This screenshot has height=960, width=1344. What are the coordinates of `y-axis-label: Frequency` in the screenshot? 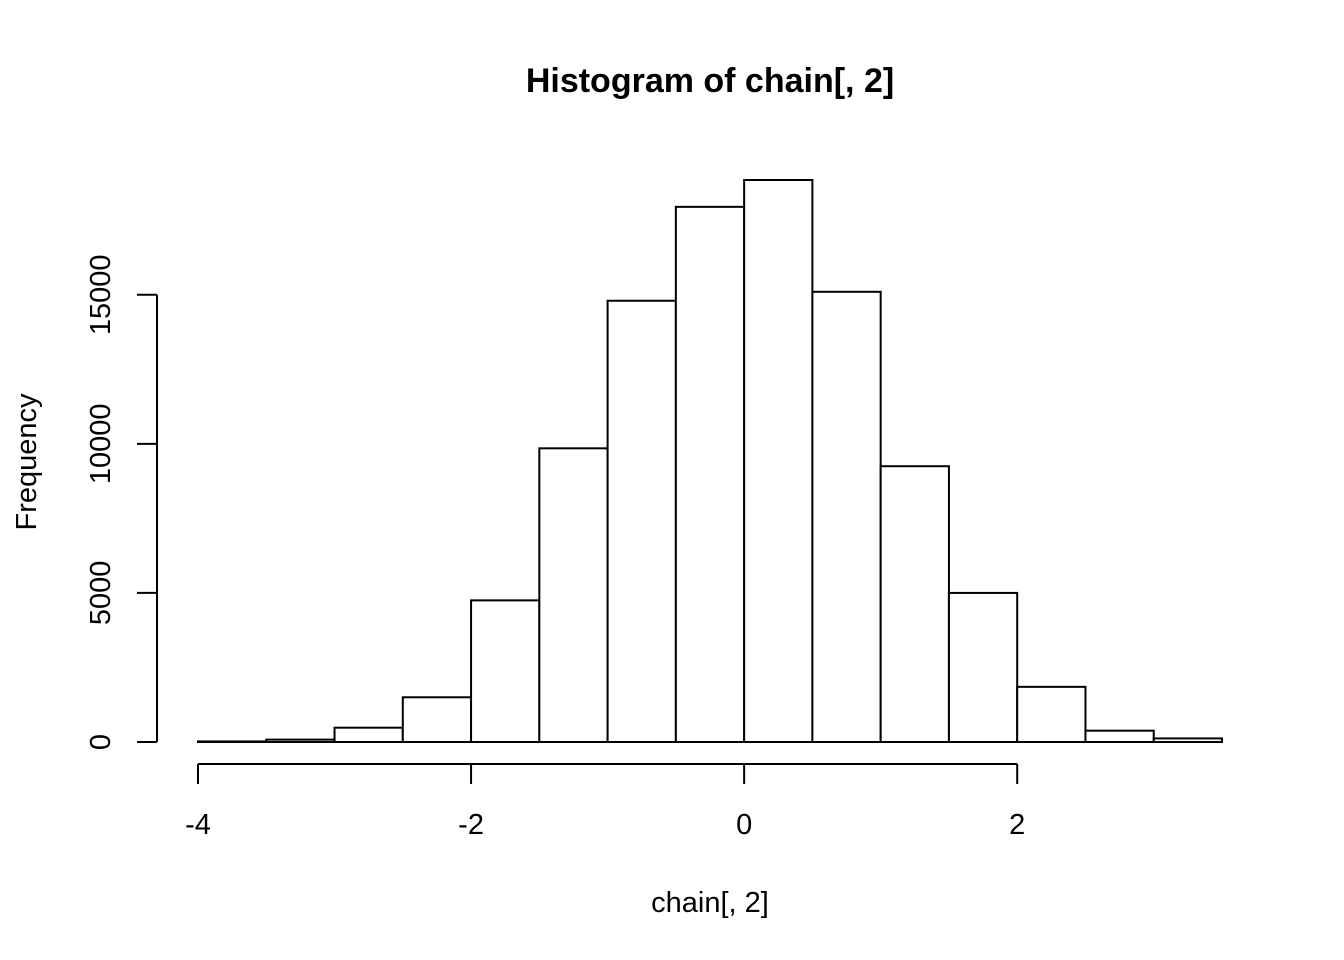 It's located at (27, 462).